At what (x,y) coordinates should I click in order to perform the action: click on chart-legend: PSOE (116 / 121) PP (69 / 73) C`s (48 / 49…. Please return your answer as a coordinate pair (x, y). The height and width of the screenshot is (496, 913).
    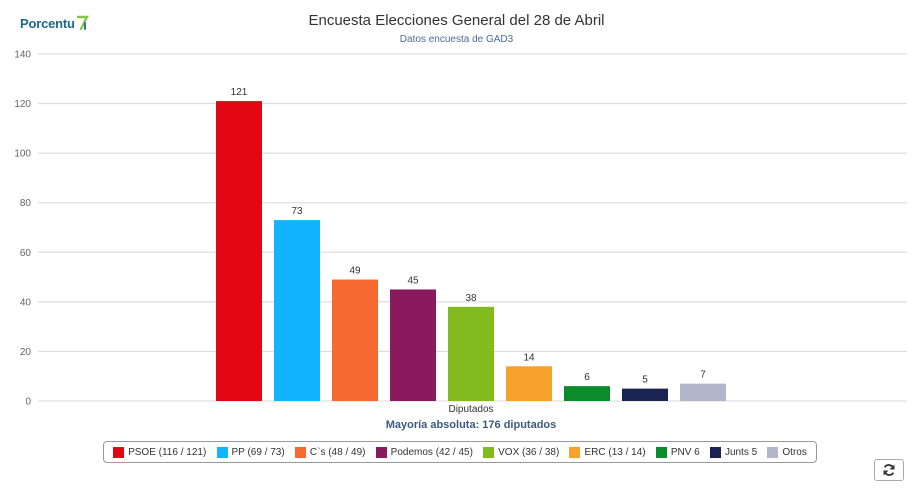
    Looking at the image, I should click on (460, 452).